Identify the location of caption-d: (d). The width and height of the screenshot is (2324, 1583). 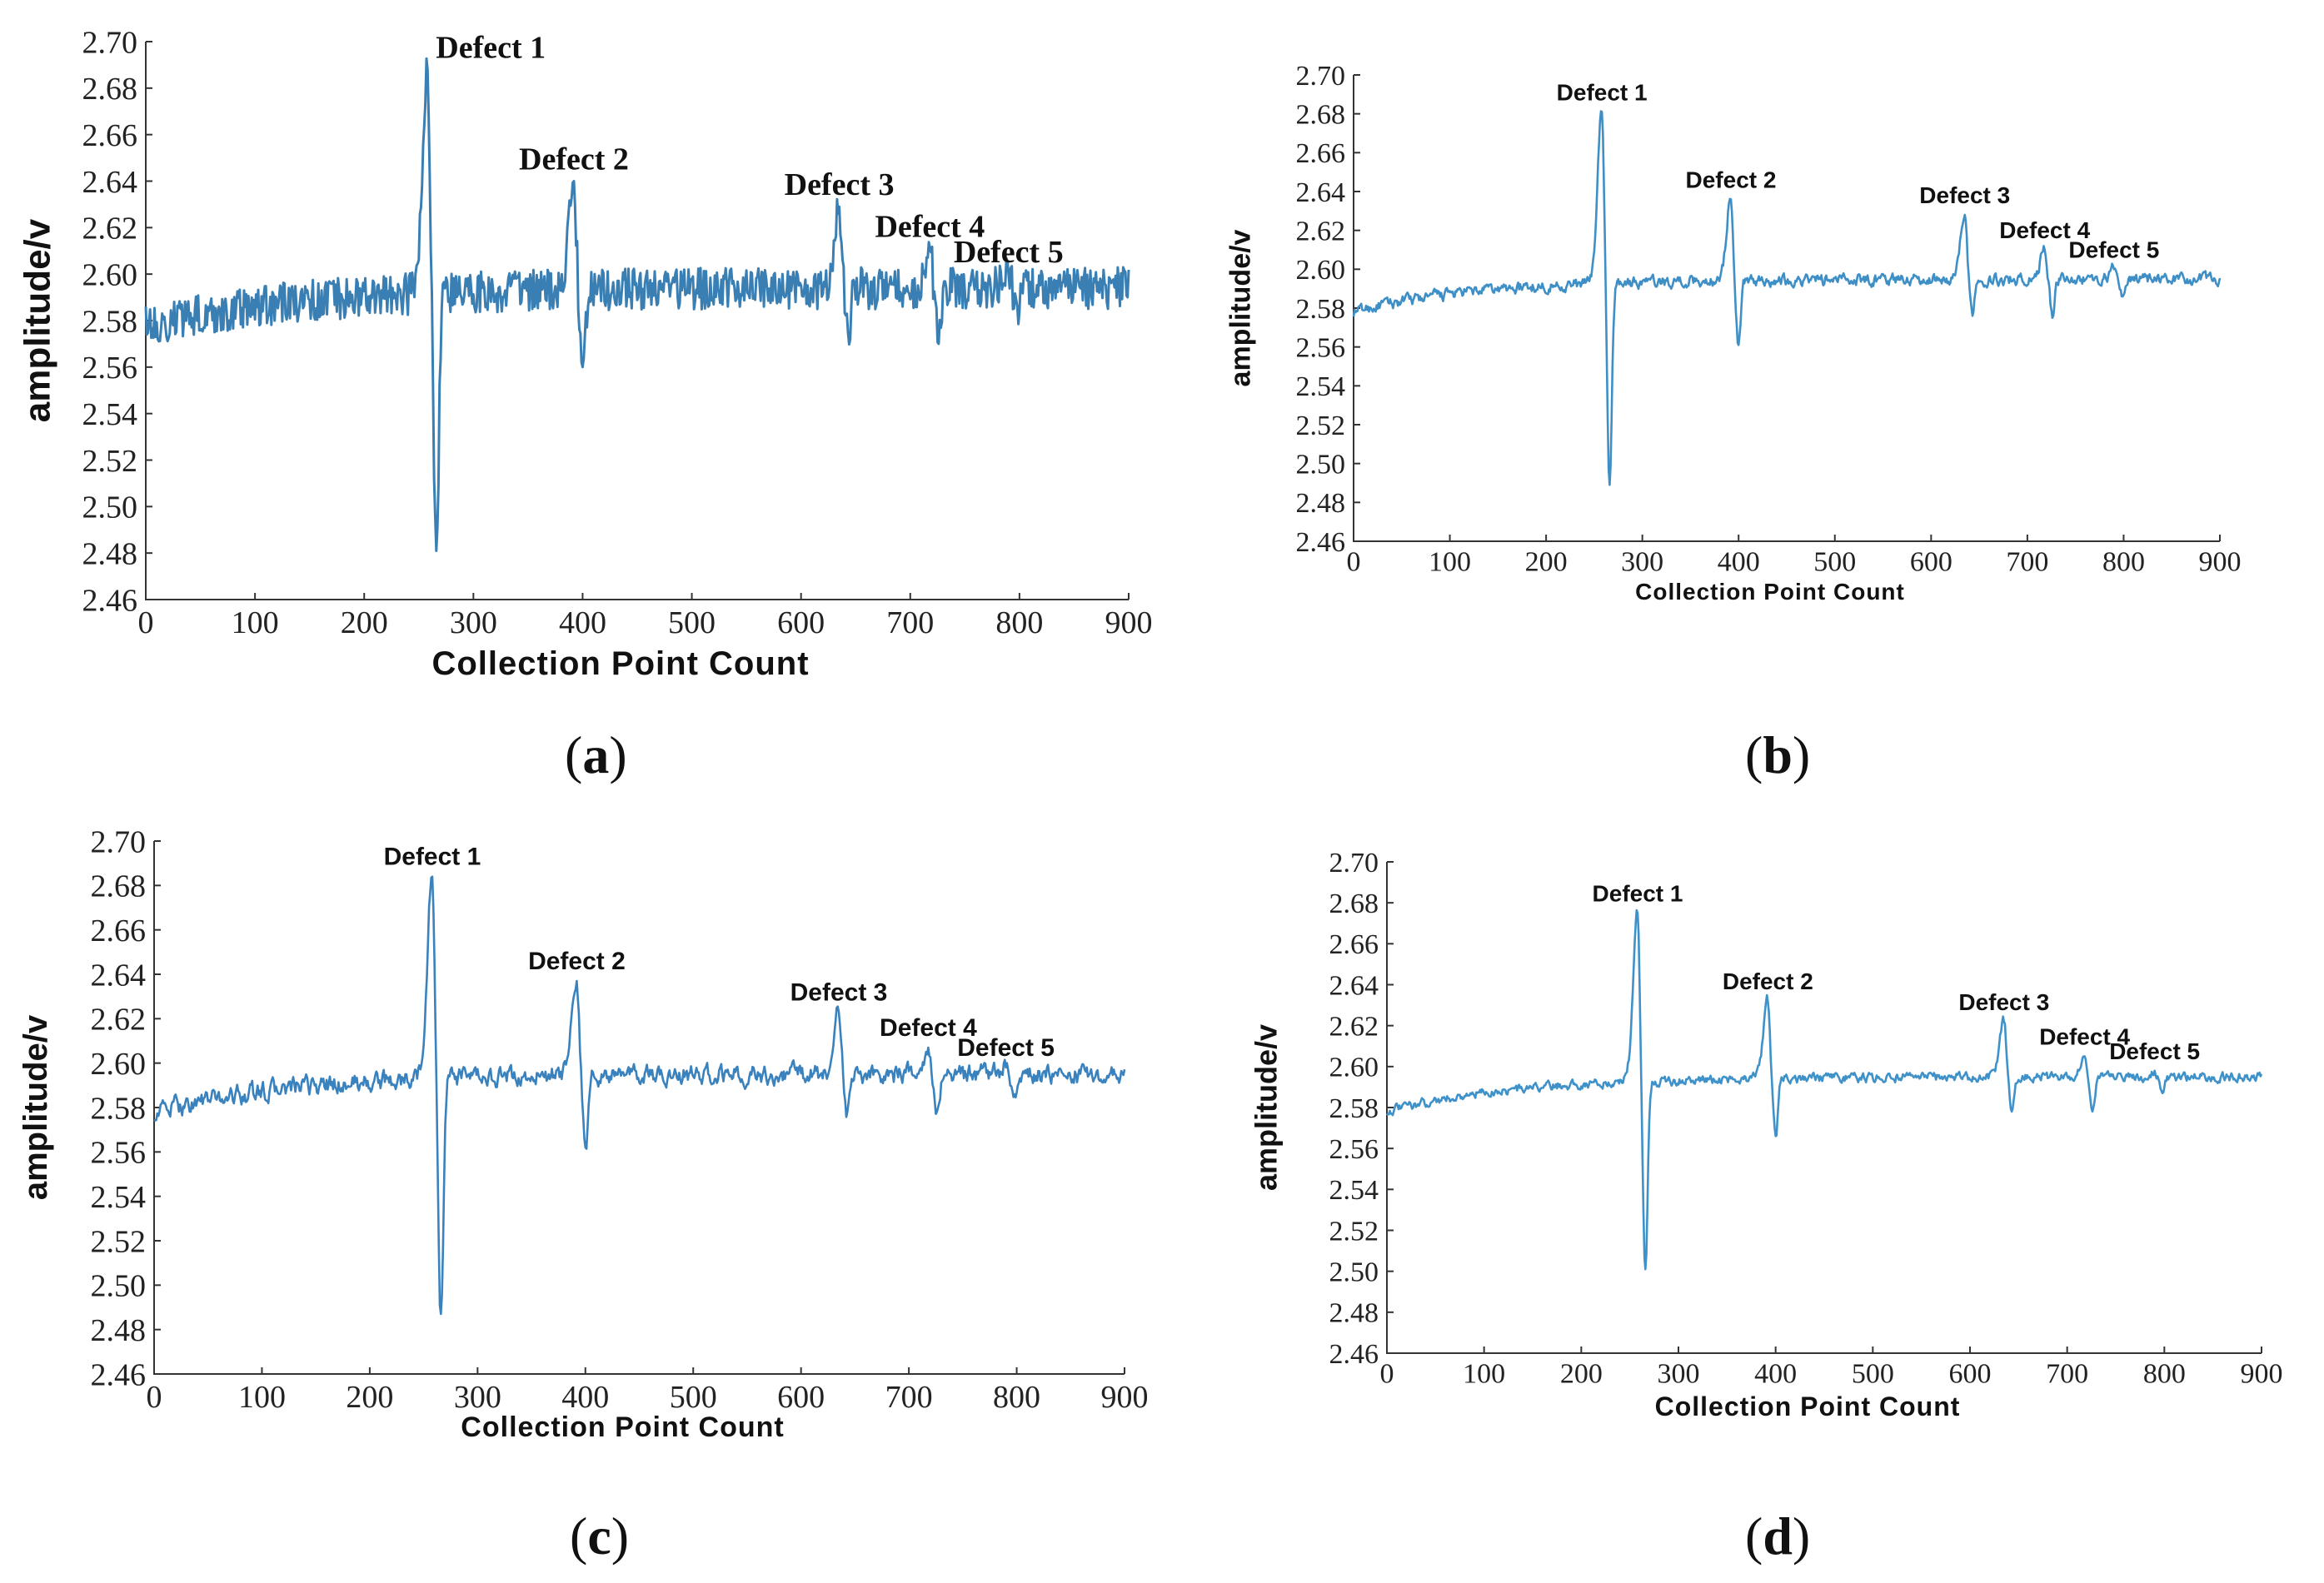
(1778, 1536).